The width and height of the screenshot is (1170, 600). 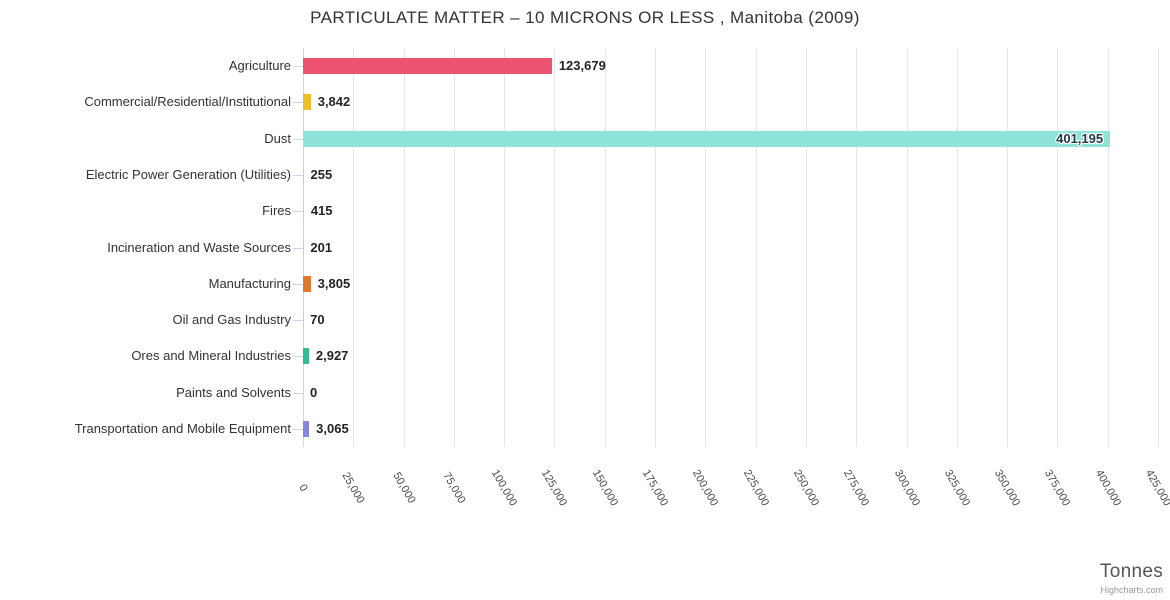 What do you see at coordinates (277, 138) in the screenshot?
I see `category-label: Dust` at bounding box center [277, 138].